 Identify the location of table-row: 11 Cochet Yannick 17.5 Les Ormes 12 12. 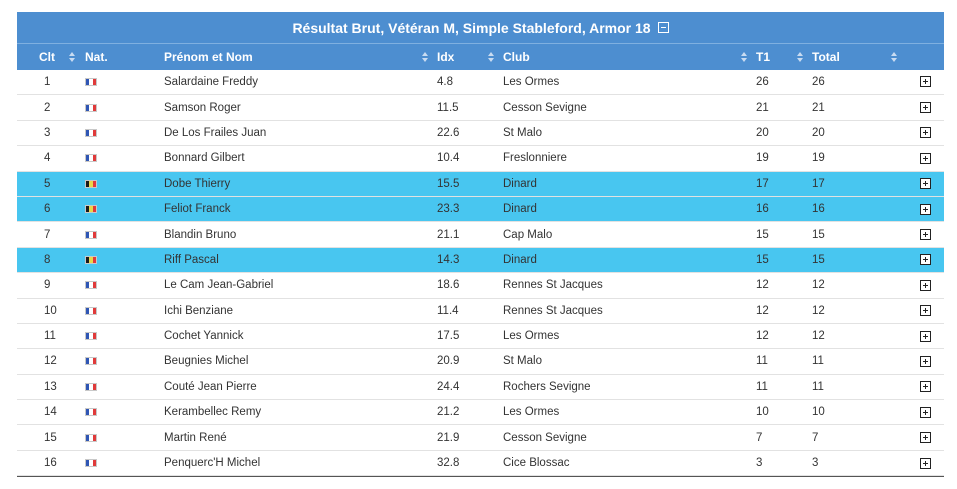
(480, 336).